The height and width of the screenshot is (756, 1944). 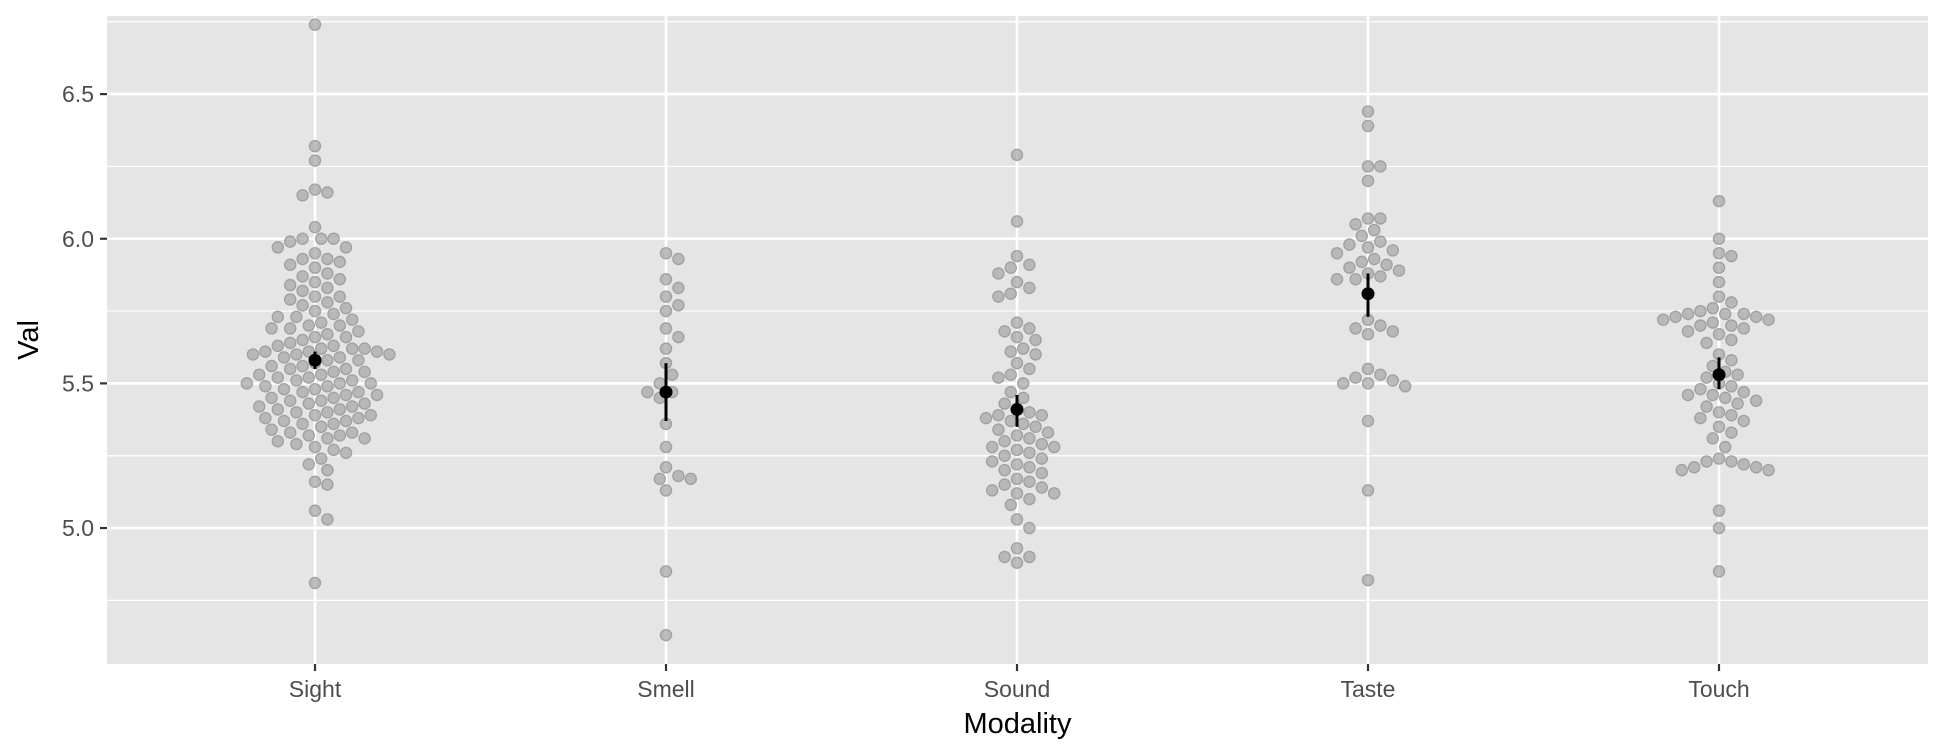 What do you see at coordinates (78, 528) in the screenshot?
I see `y-tick-label: 5.0` at bounding box center [78, 528].